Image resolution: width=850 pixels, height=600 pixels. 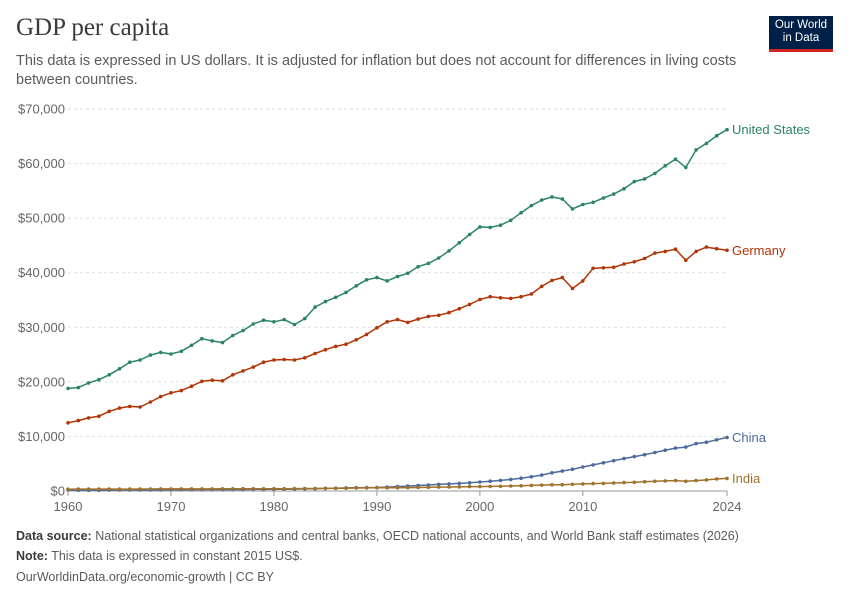 What do you see at coordinates (582, 506) in the screenshot?
I see `x-tick-label: 2010` at bounding box center [582, 506].